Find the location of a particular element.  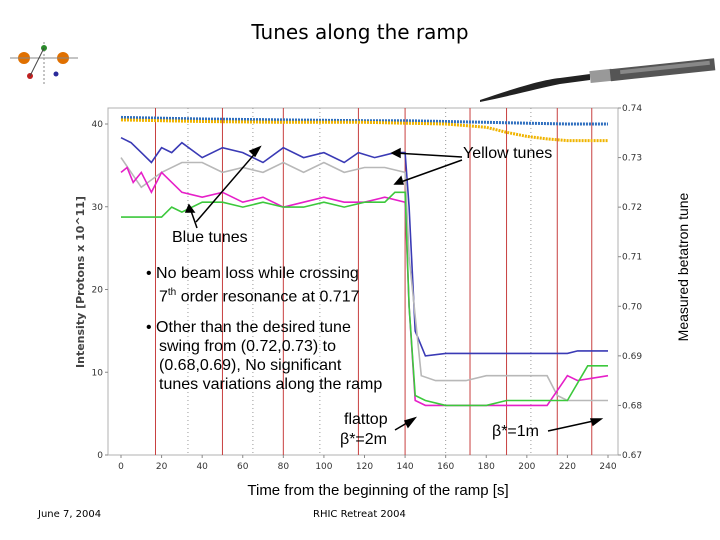

rhic-logo-icon is located at coordinates (44, 64).